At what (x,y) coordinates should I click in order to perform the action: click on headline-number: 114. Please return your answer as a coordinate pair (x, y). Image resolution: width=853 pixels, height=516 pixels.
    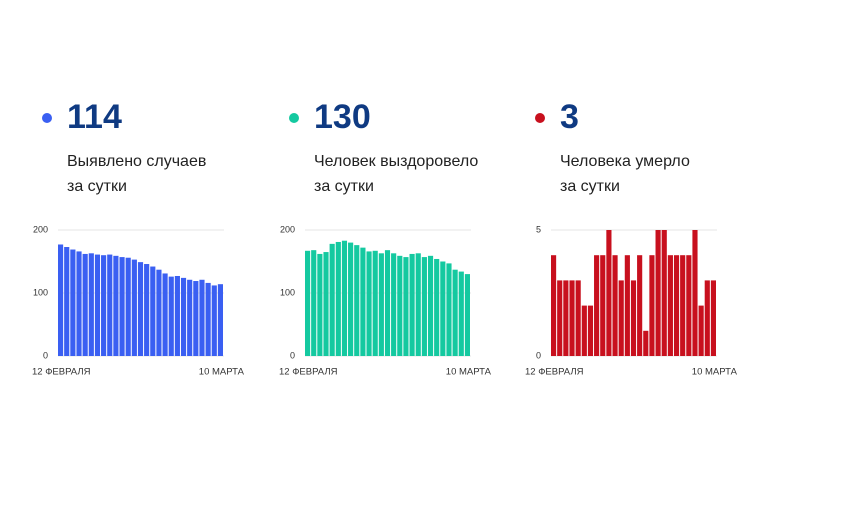
    Looking at the image, I should click on (94, 117).